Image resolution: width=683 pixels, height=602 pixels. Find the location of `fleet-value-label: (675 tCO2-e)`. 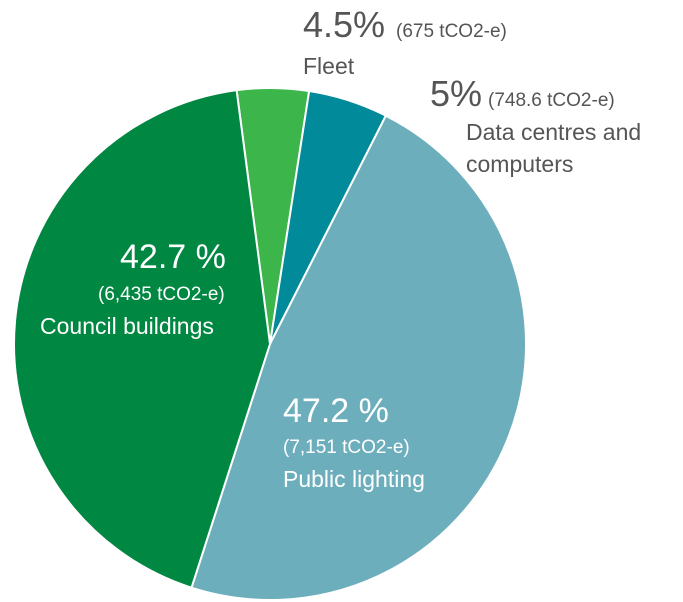

fleet-value-label: (675 tCO2-e) is located at coordinates (451, 31).